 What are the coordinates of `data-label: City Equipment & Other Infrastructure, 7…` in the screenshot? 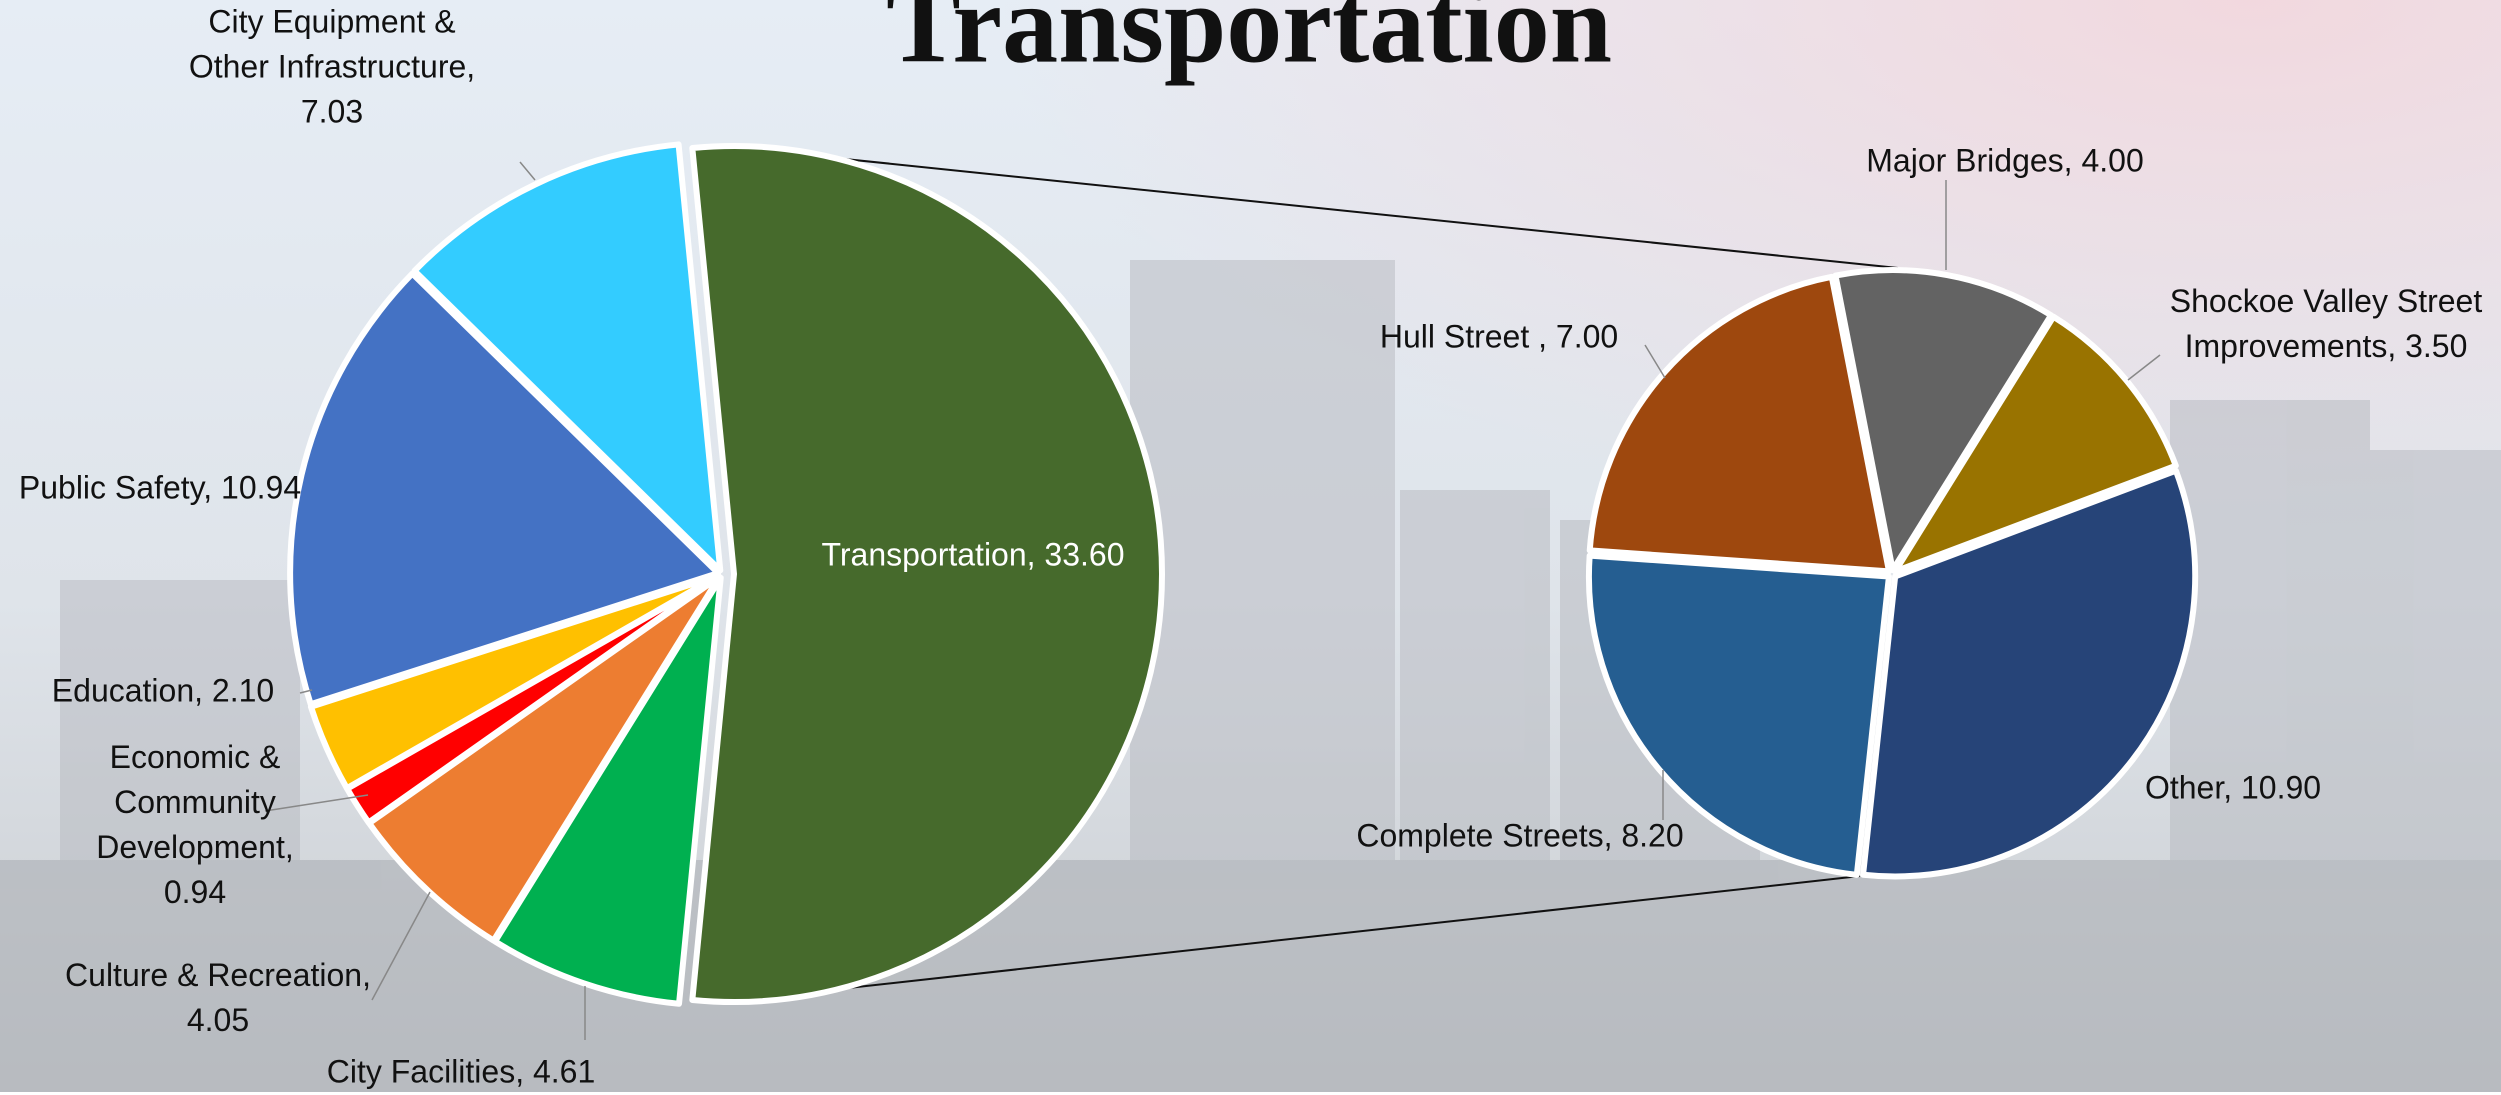 It's located at (332, 67).